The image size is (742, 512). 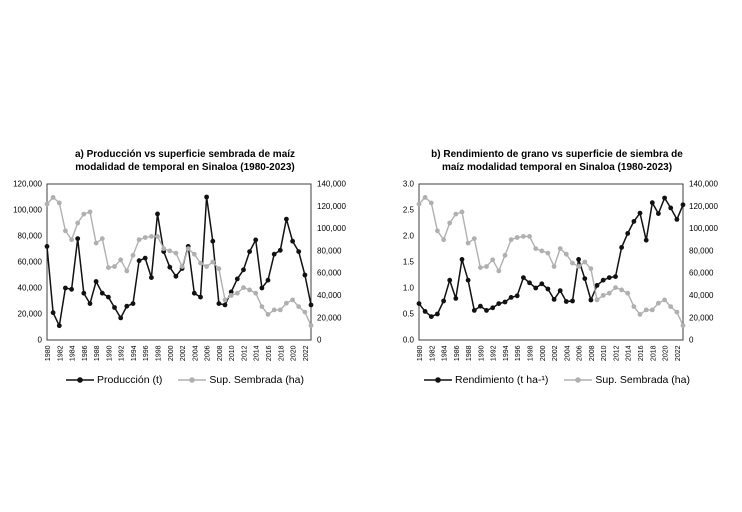 What do you see at coordinates (420, 354) in the screenshot?
I see `x-axis-tick-label: 1980` at bounding box center [420, 354].